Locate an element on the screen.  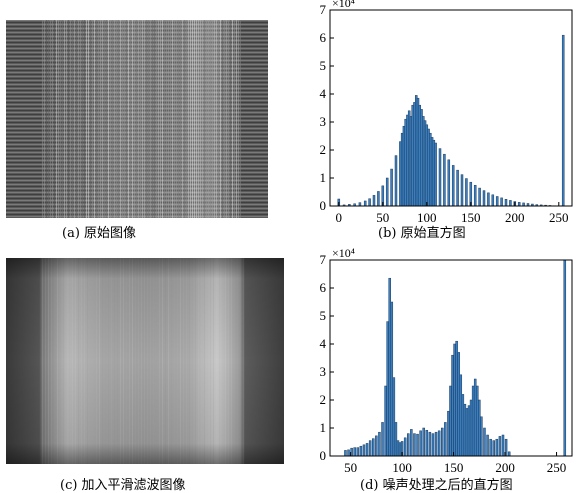
caption-d: (d) 噪声处理之后的直方图 is located at coordinates (436, 483).